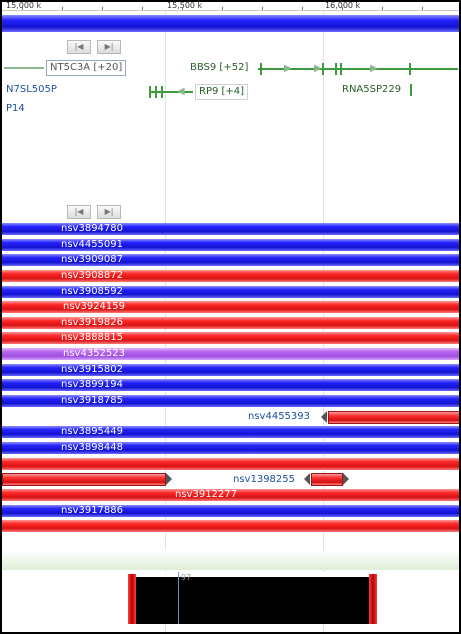 Image resolution: width=461 pixels, height=634 pixels. What do you see at coordinates (92, 228) in the screenshot?
I see `variant-label: nsv3894780` at bounding box center [92, 228].